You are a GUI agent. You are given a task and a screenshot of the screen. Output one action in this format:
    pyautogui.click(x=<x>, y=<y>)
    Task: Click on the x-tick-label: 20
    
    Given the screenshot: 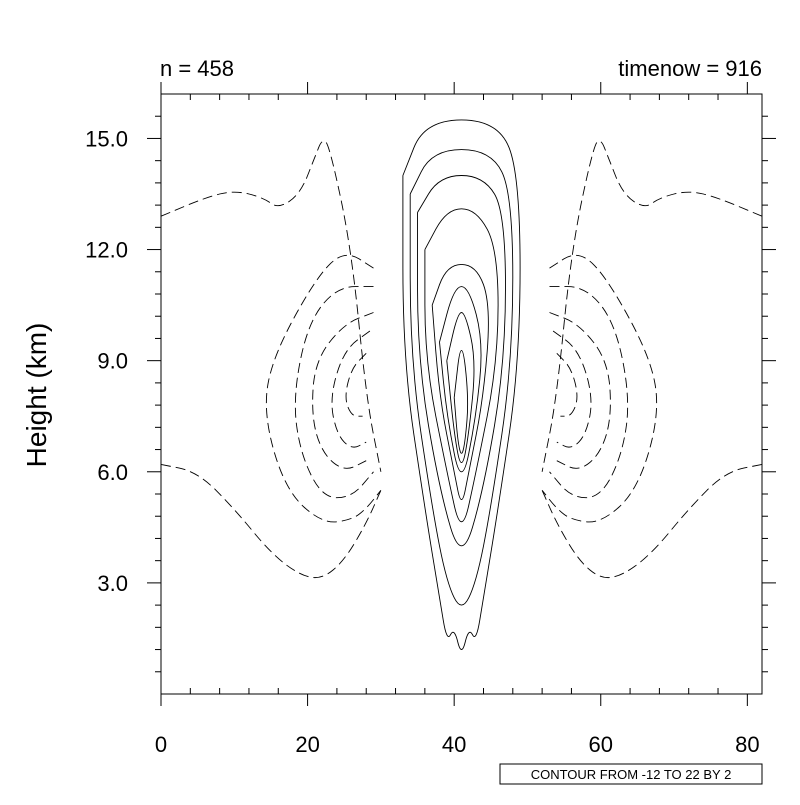 What is the action you would take?
    pyautogui.click(x=307, y=744)
    